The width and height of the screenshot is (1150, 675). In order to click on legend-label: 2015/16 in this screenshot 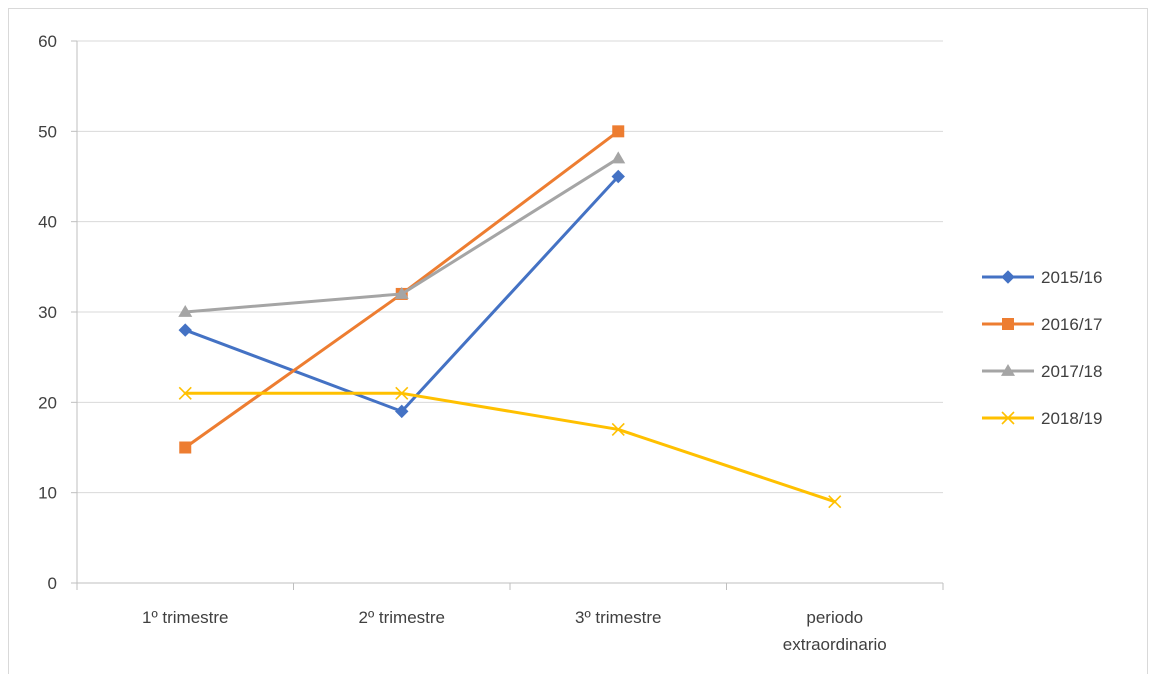, I will do `click(1071, 277)`.